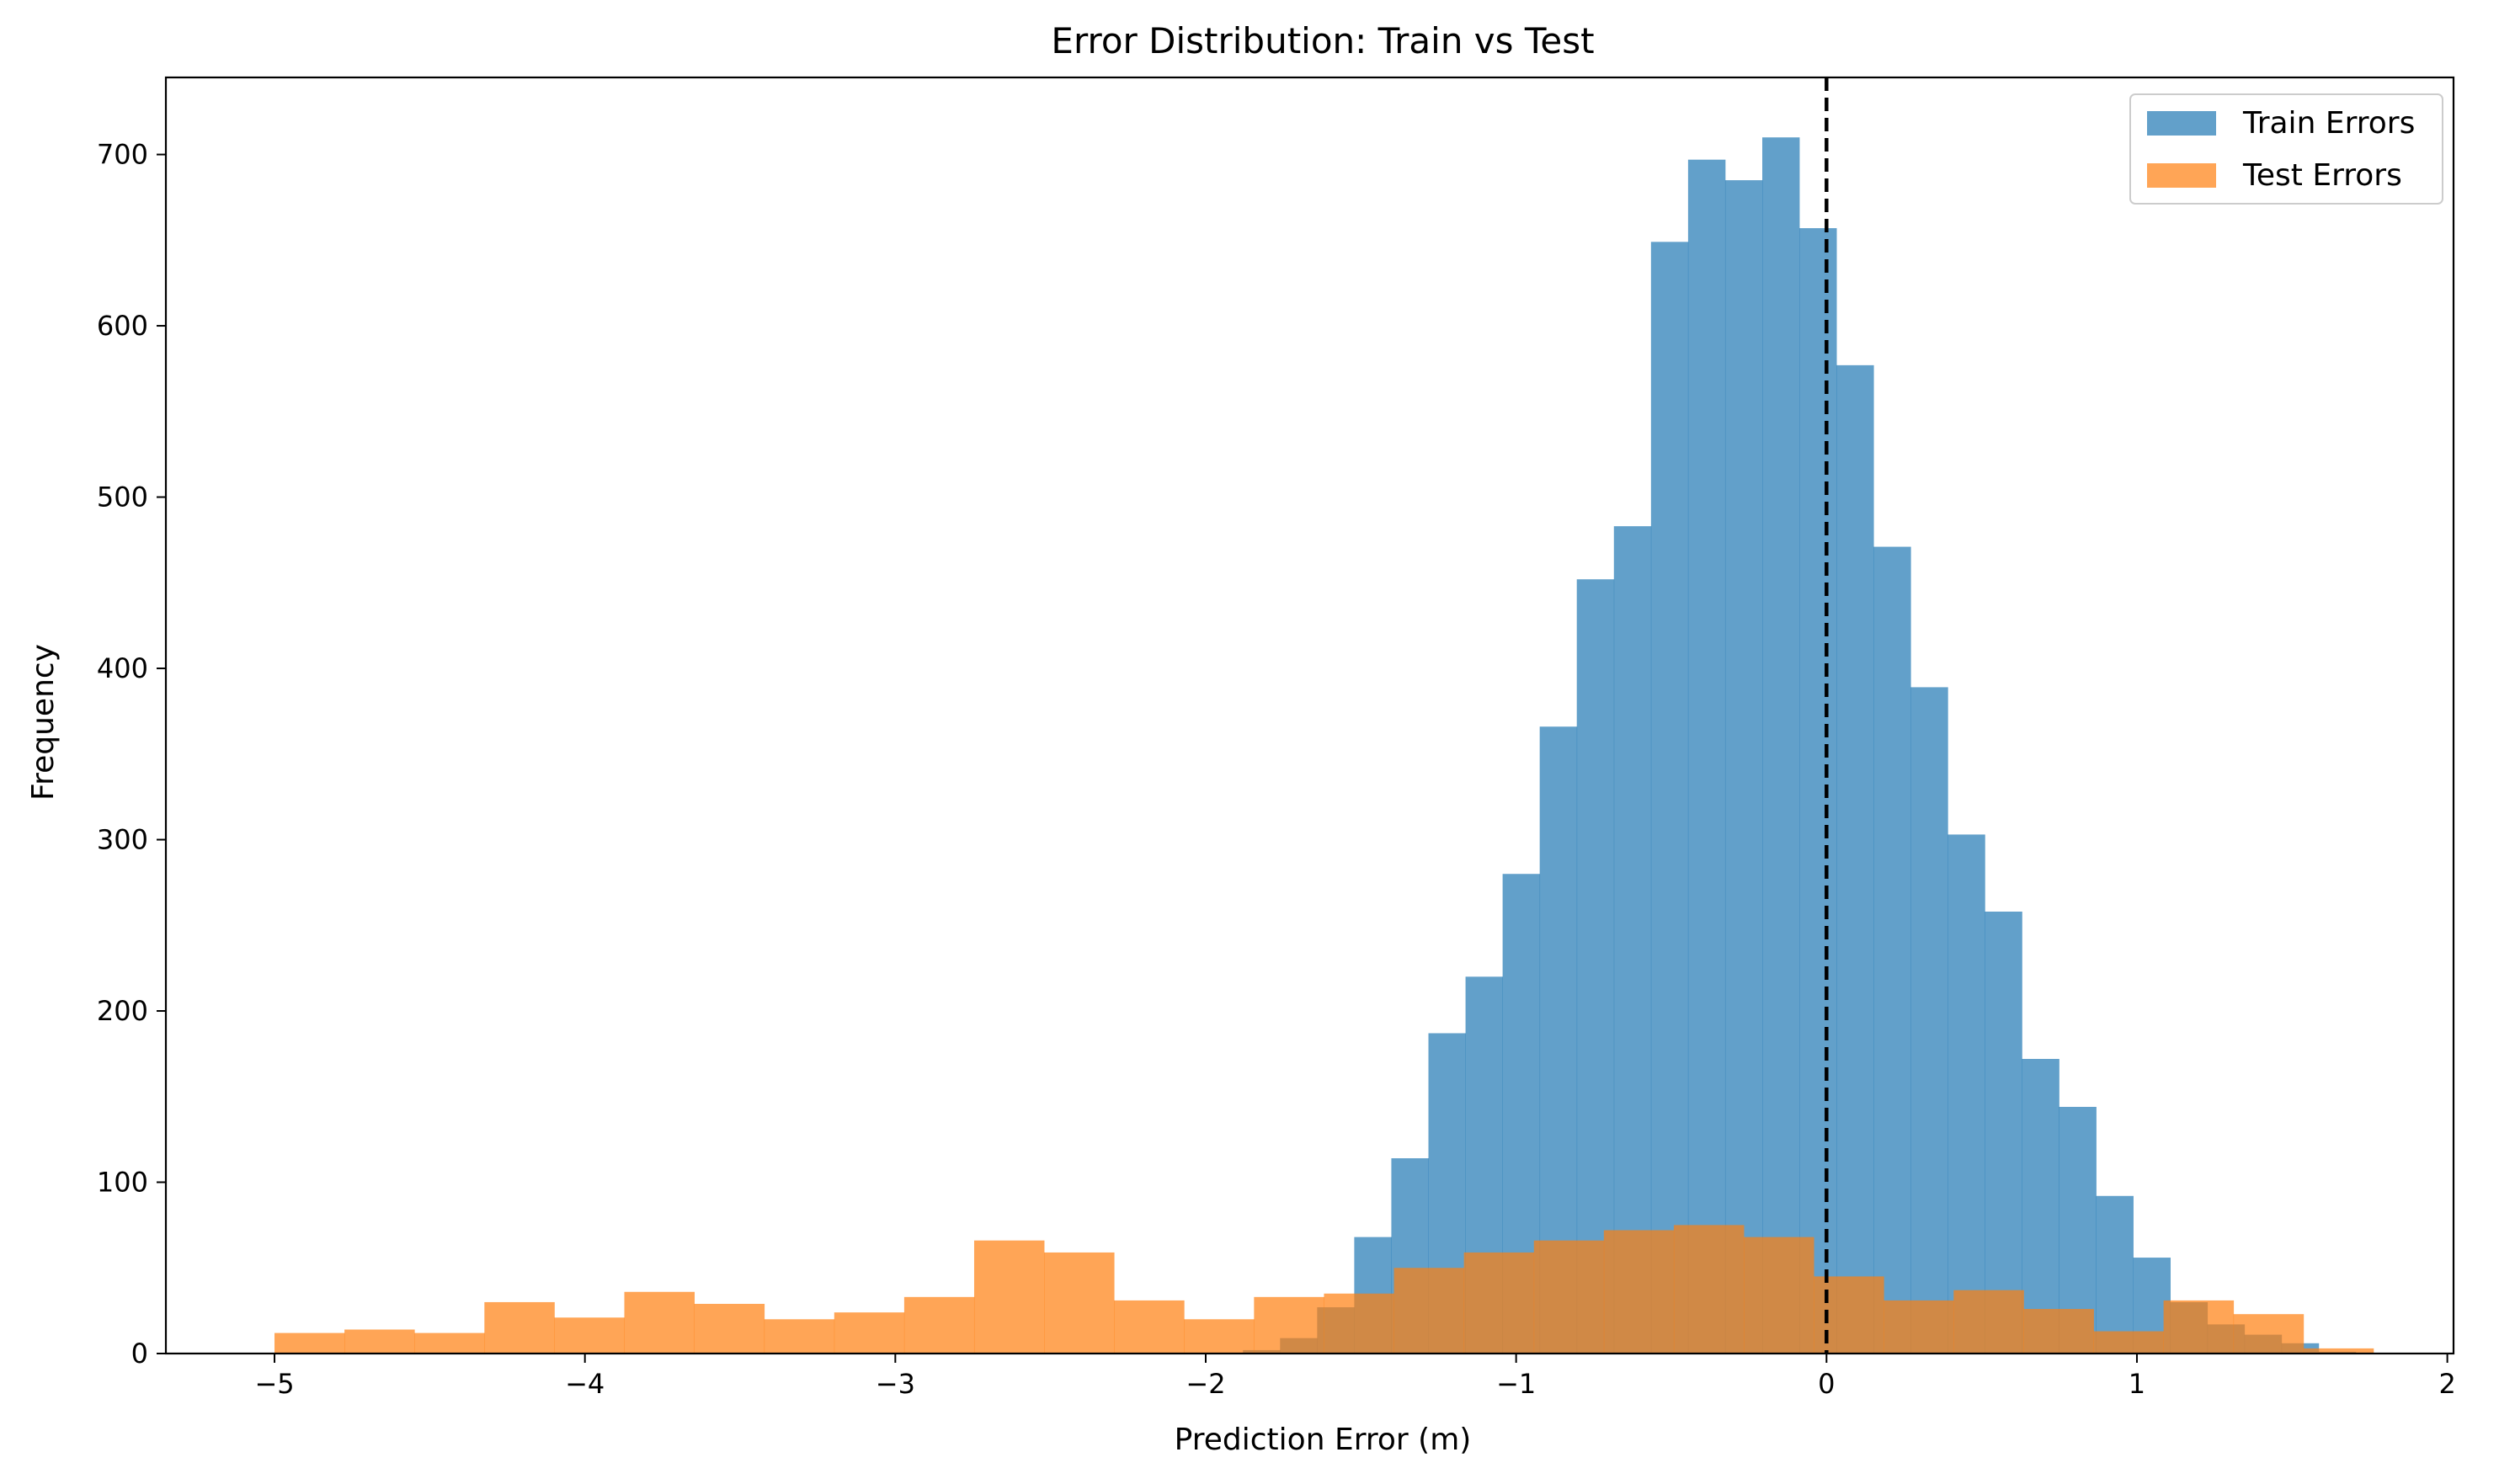 The image size is (2499, 1484). I want to click on x-tick-label: 2, so click(2446, 1384).